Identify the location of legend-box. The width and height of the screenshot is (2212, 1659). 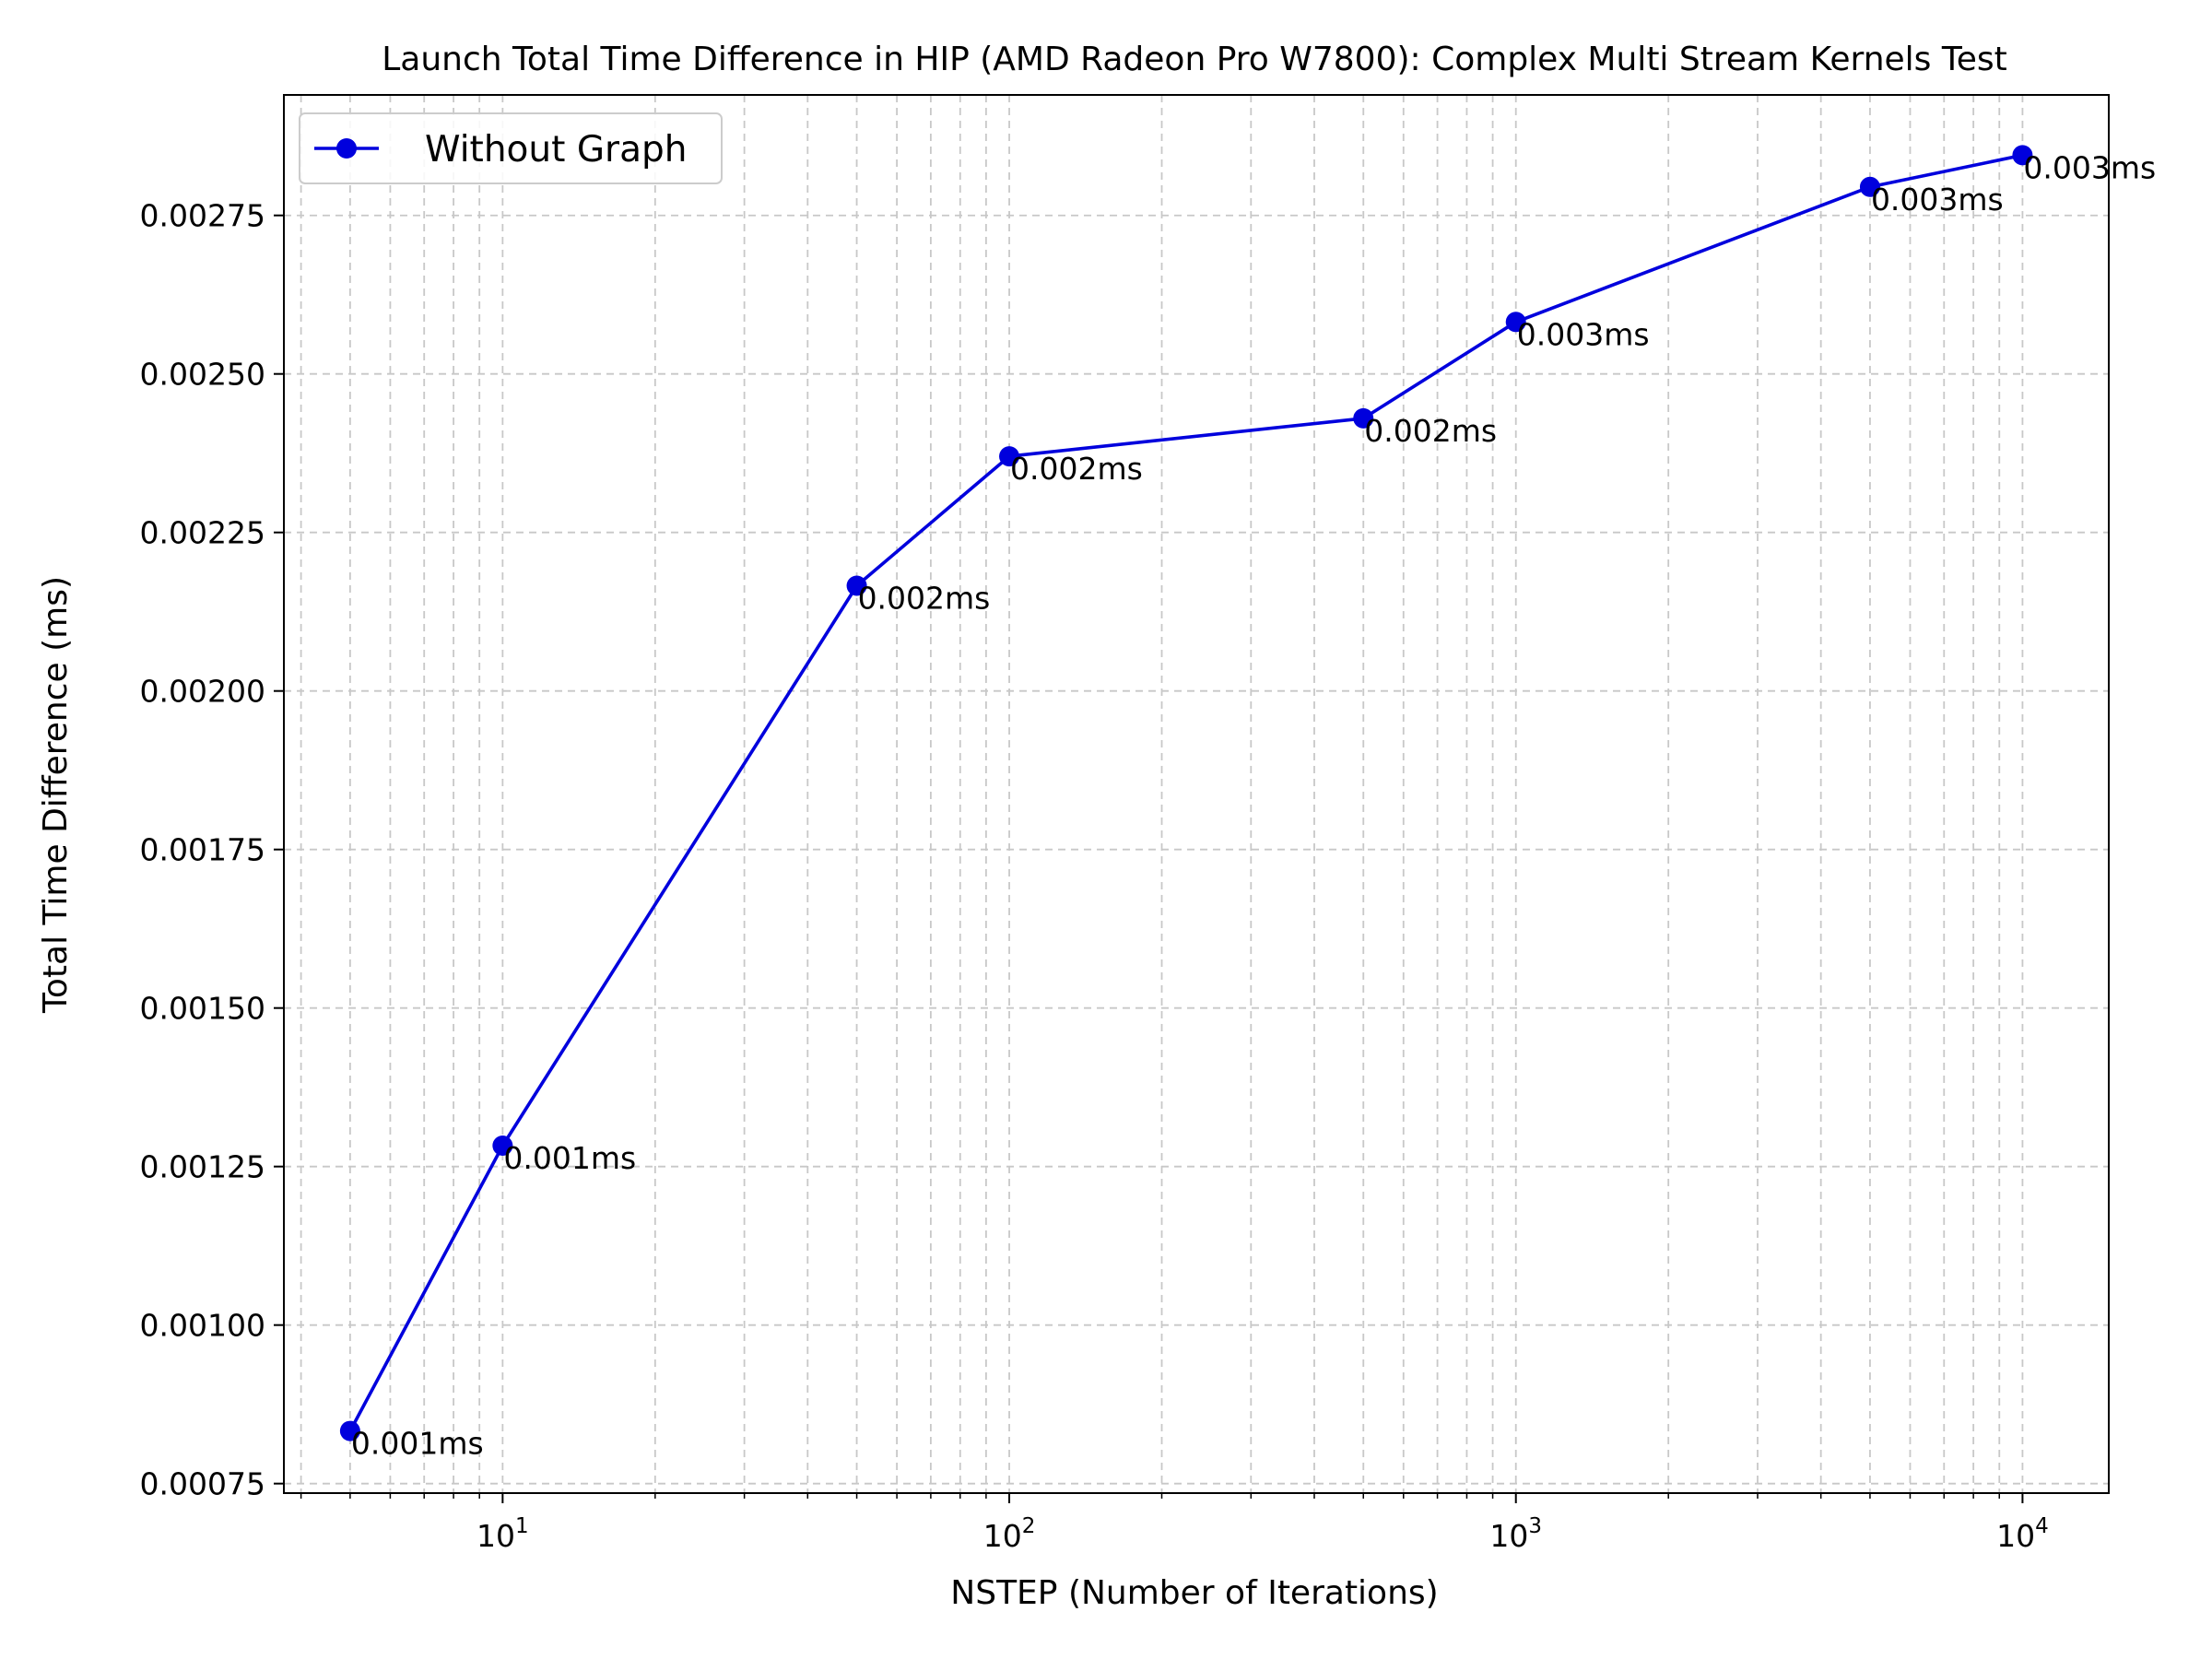
(511, 148).